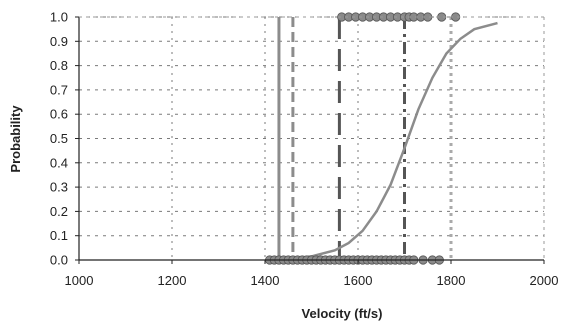 The image size is (563, 325). Describe the element at coordinates (342, 313) in the screenshot. I see `x-axis-title: Velocity (ft/s)` at that location.